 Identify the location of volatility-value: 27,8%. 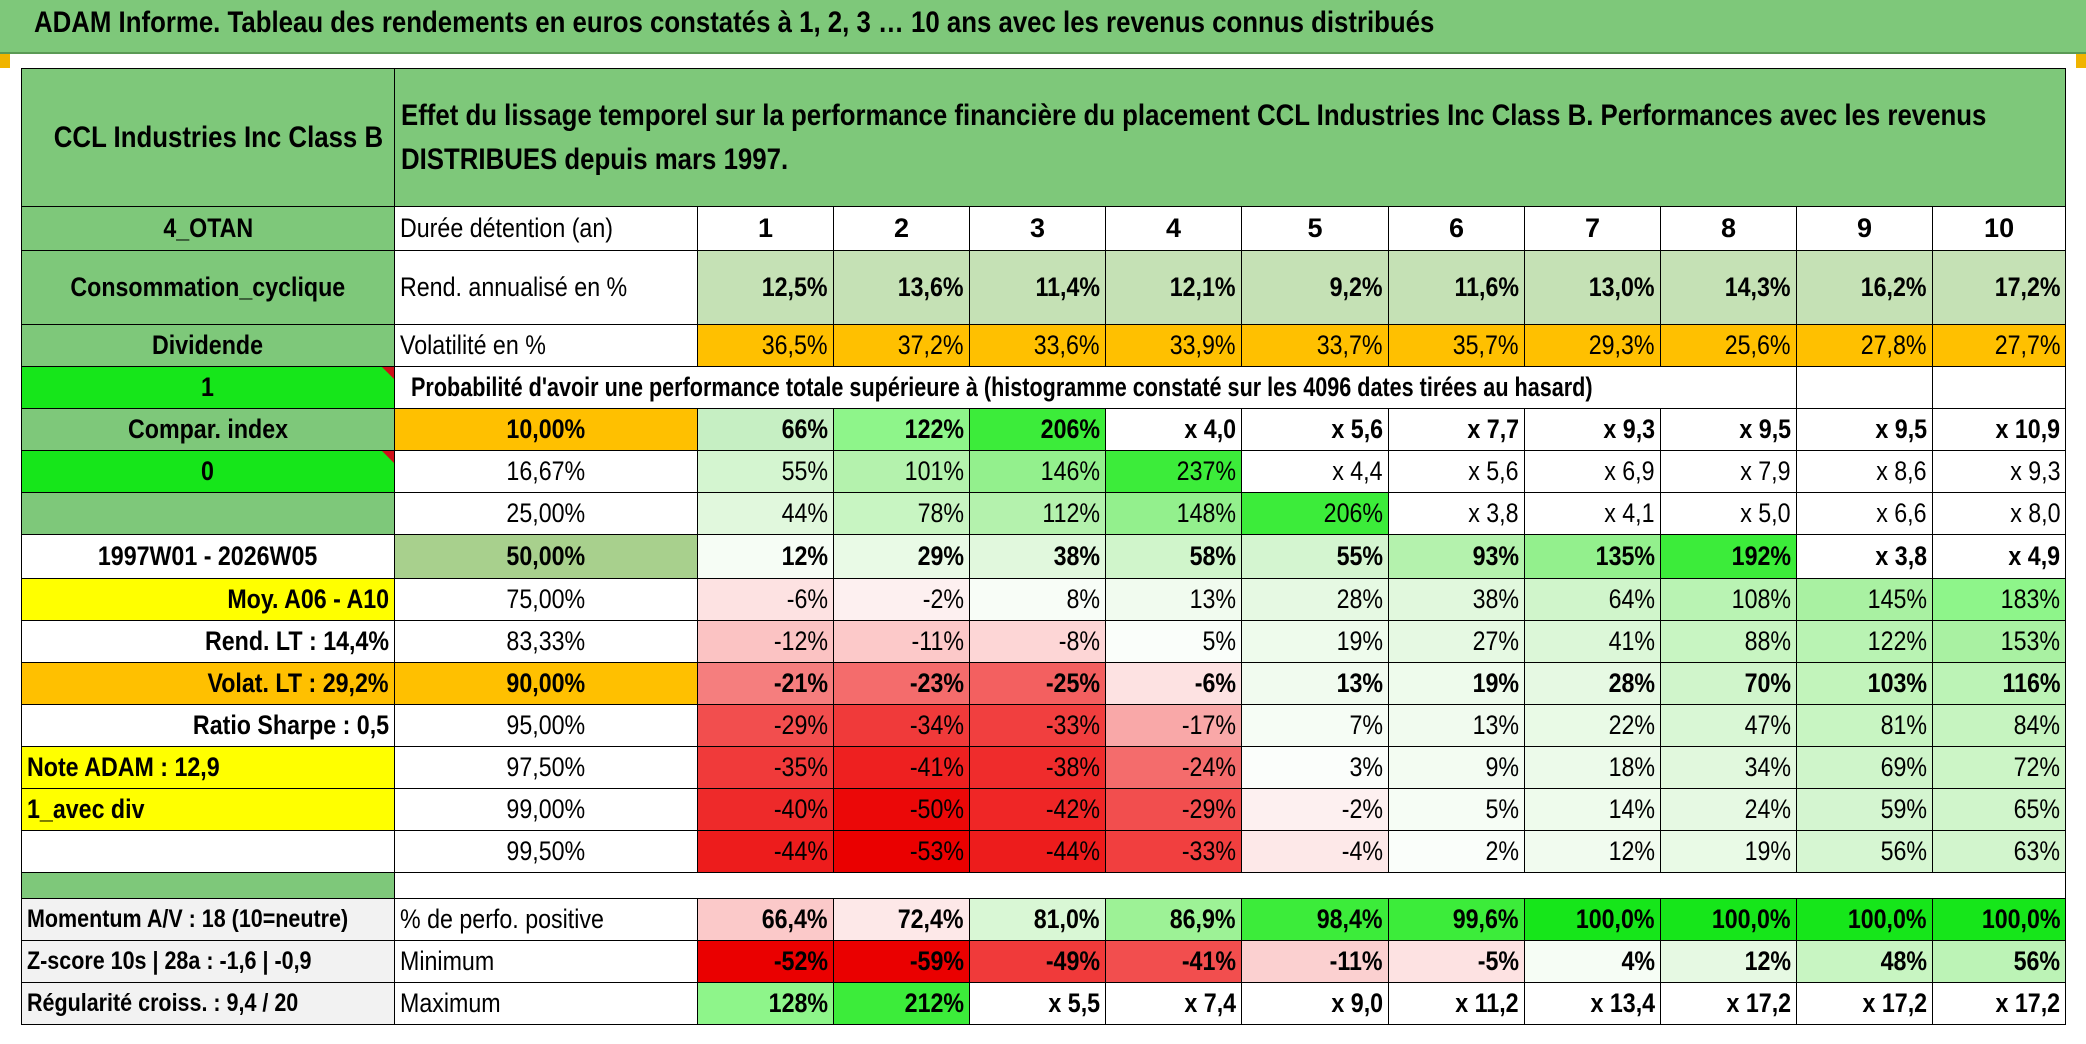
(1864, 345).